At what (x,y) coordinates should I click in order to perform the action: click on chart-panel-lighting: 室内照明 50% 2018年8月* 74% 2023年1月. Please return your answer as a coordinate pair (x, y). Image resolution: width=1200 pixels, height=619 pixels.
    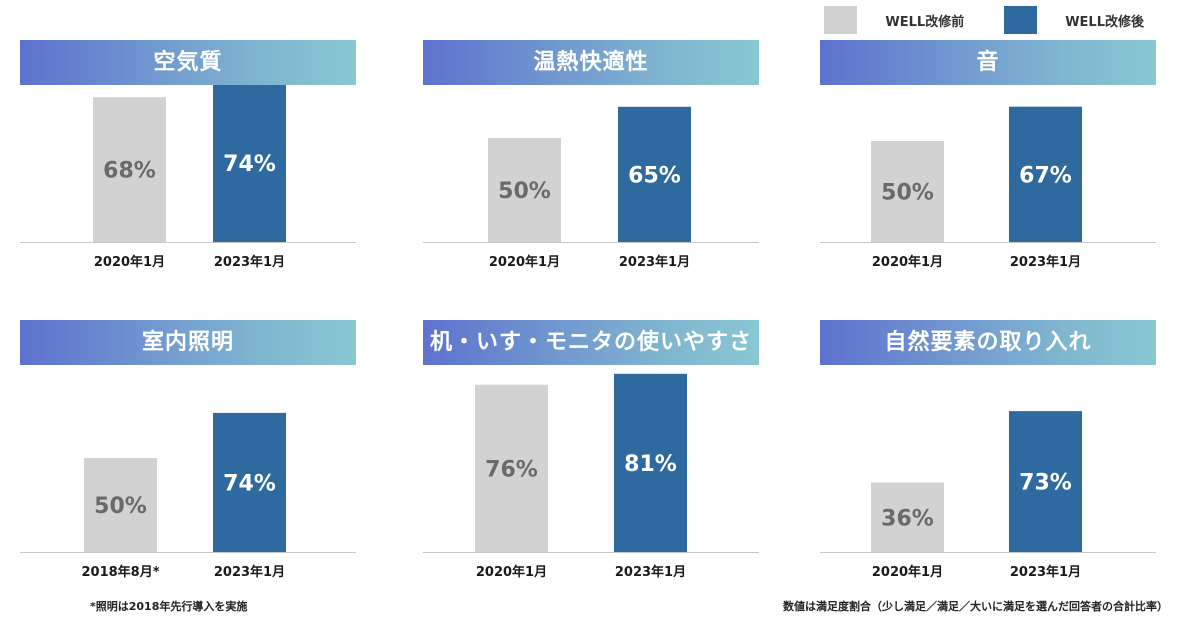
    Looking at the image, I should click on (188, 450).